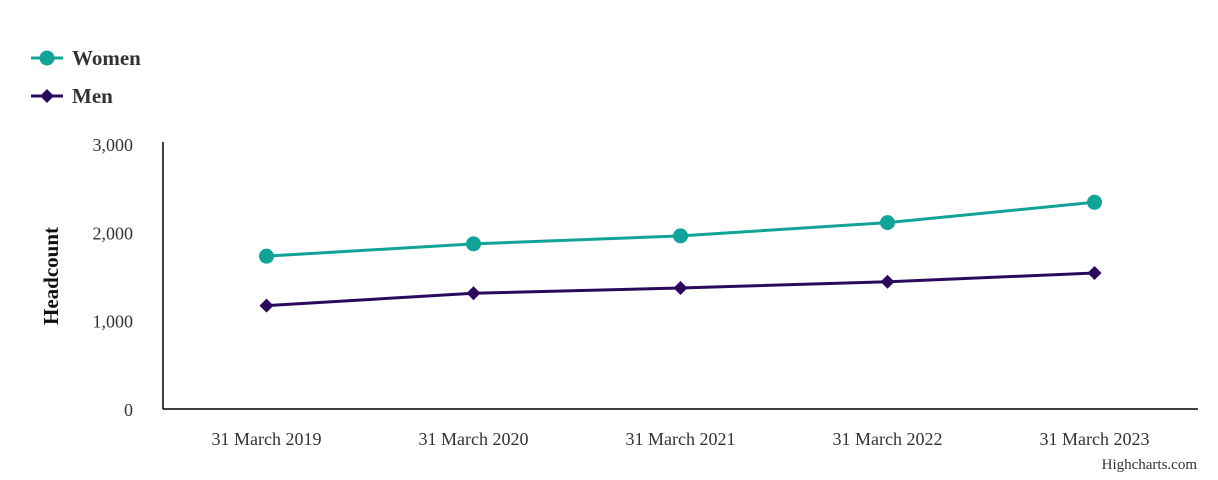 Image resolution: width=1218 pixels, height=480 pixels. I want to click on legend: Women Men, so click(86, 77).